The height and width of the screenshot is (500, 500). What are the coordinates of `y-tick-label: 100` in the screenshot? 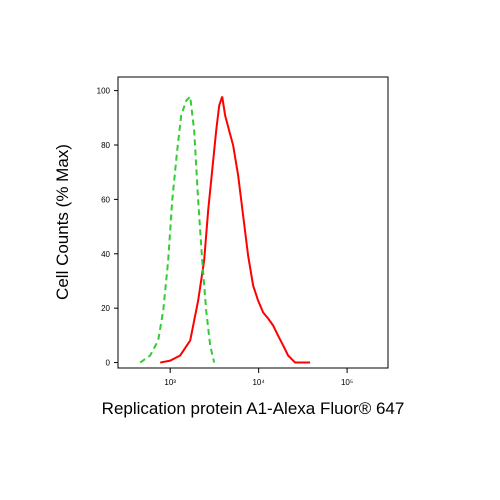 It's located at (104, 91).